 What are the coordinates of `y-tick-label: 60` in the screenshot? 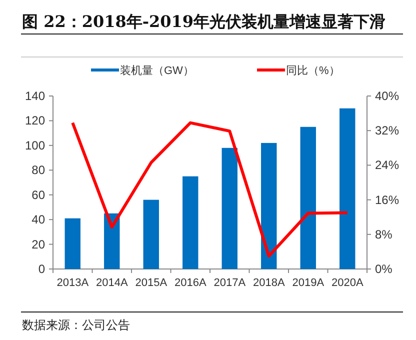 It's located at (39, 195).